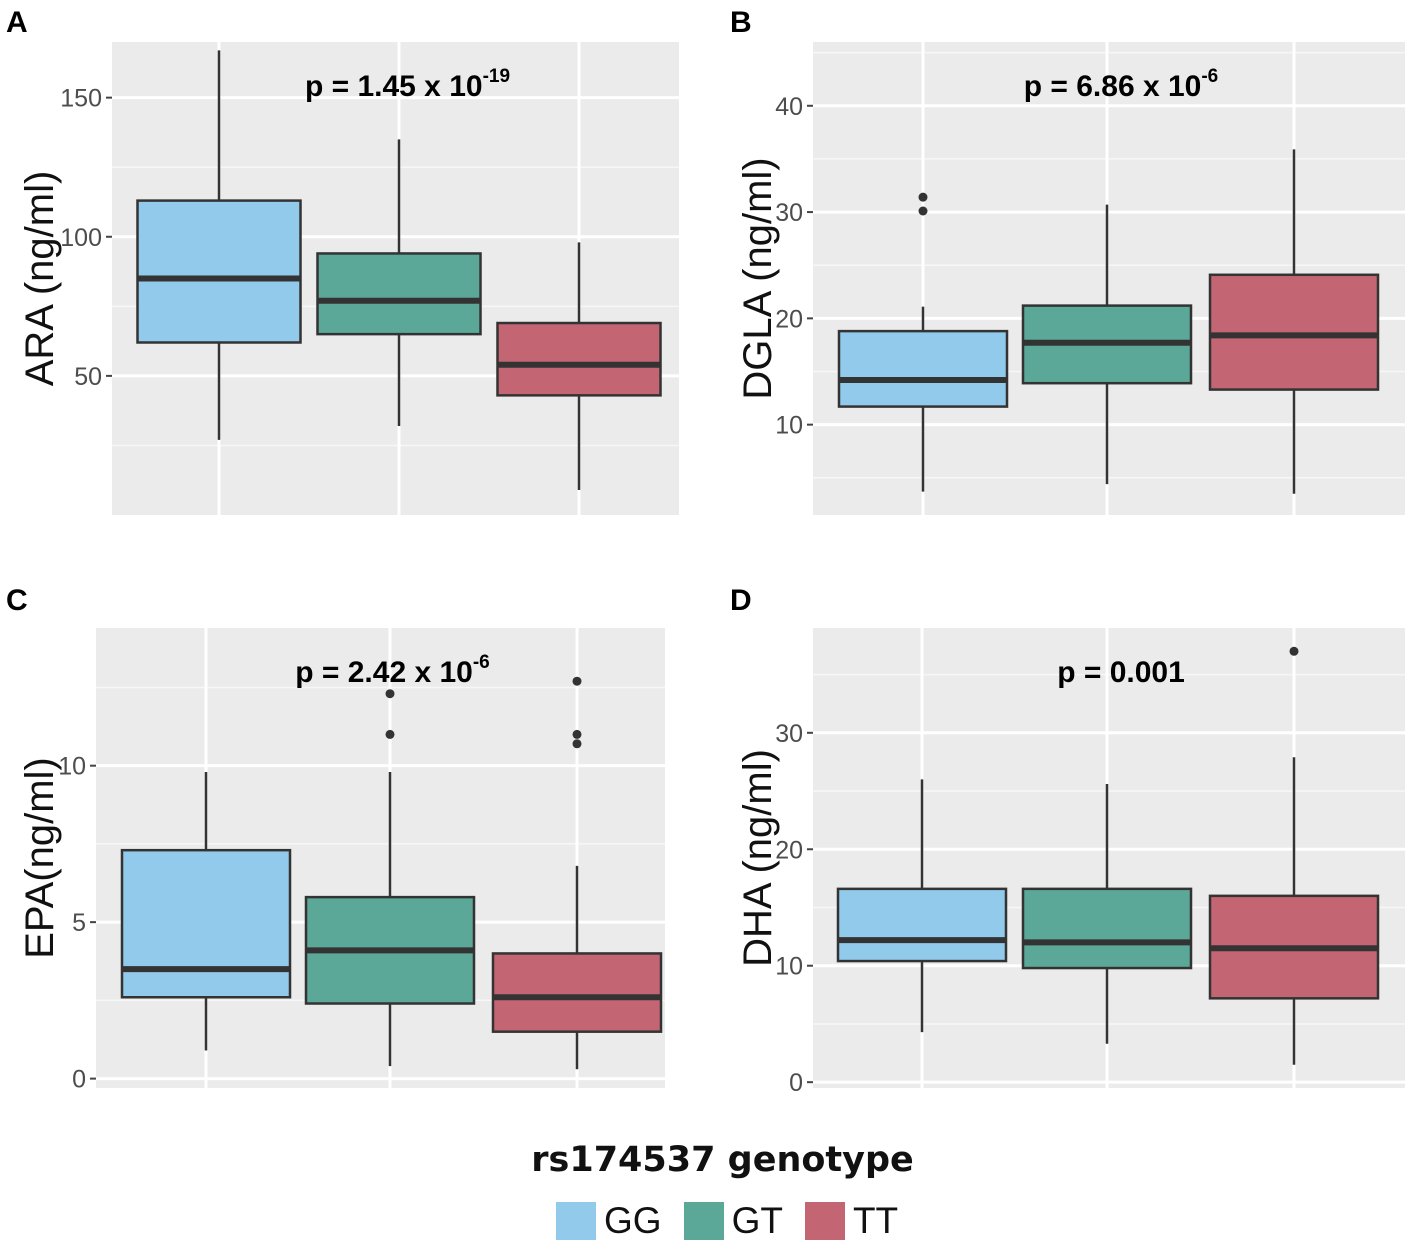 The height and width of the screenshot is (1253, 1417). Describe the element at coordinates (789, 107) in the screenshot. I see `y-tick-label: 40` at that location.